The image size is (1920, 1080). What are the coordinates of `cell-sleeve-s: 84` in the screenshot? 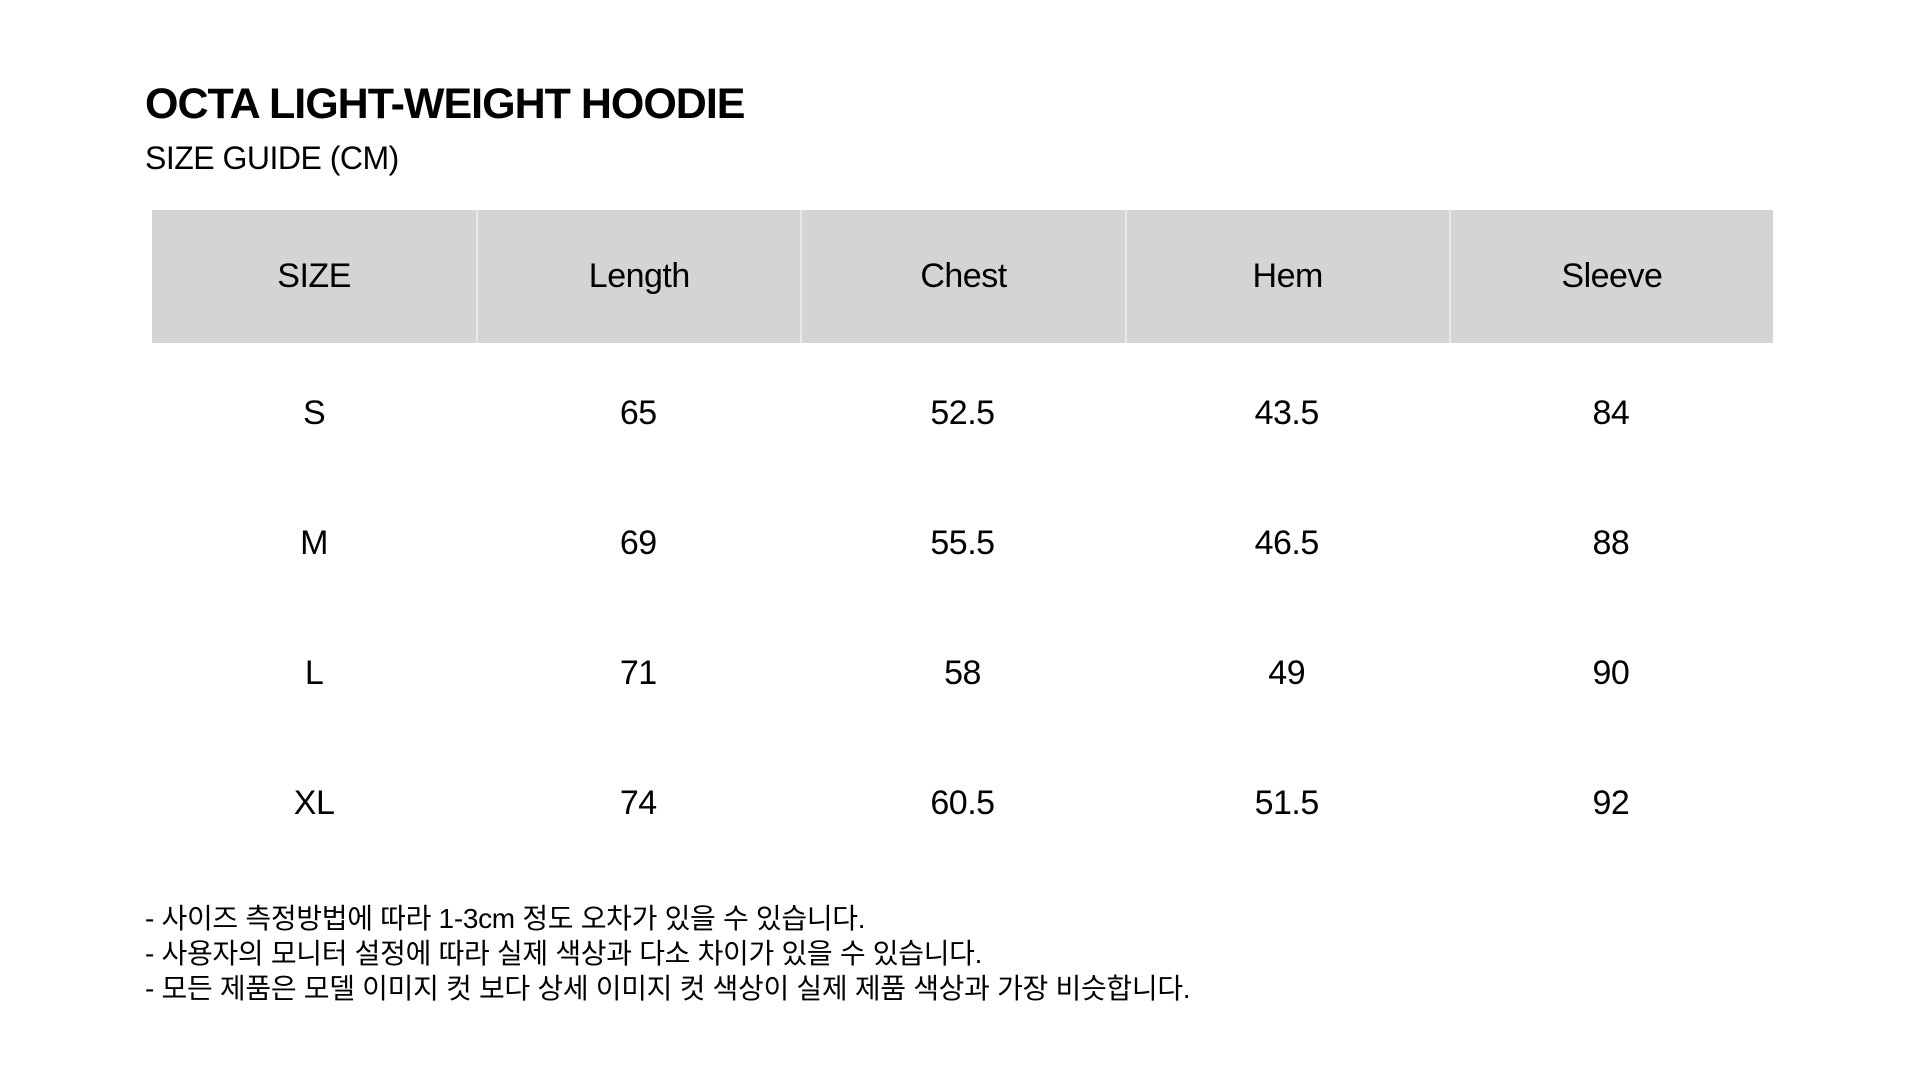 It's located at (1611, 412).